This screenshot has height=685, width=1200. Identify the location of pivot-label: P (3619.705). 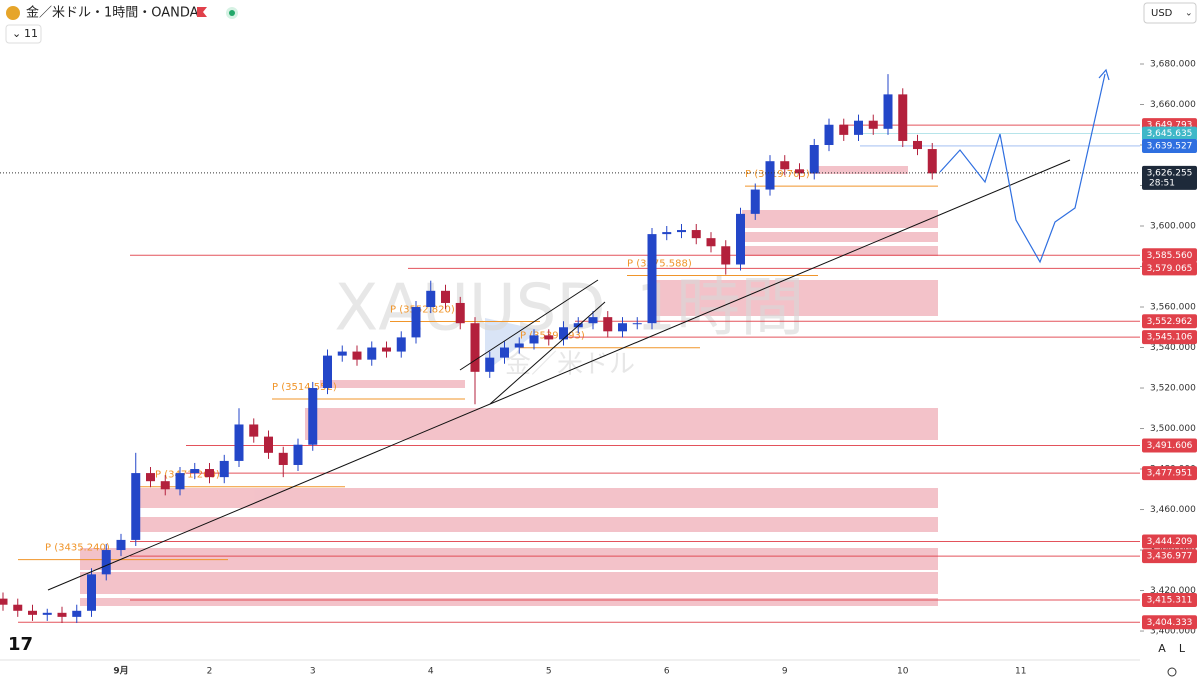
(777, 174).